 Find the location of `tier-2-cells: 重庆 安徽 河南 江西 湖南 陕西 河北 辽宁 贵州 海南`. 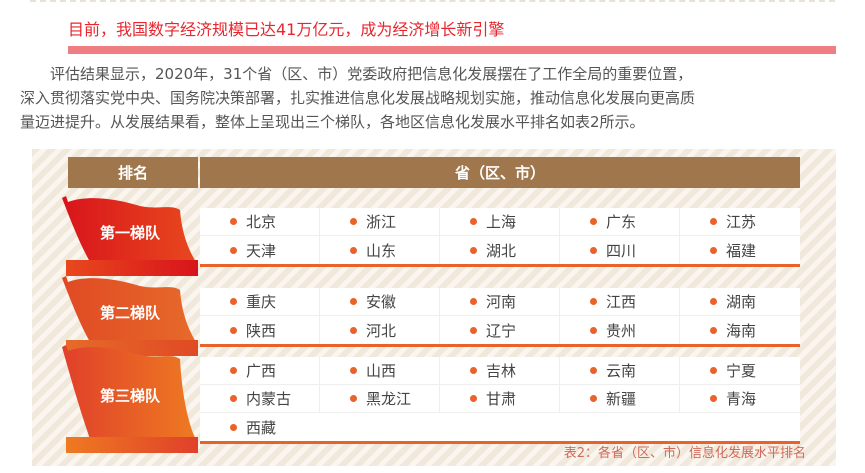

tier-2-cells: 重庆 安徽 河南 江西 湖南 陕西 河北 辽宁 贵州 海南 is located at coordinates (500, 317).